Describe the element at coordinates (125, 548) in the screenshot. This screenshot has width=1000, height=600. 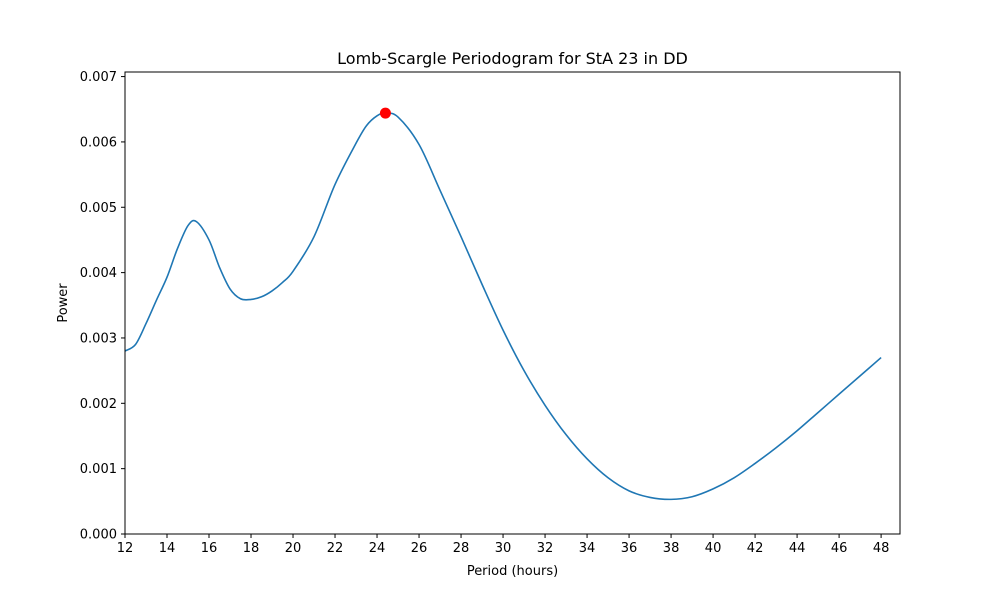
I see `x-tick-label: 12` at that location.